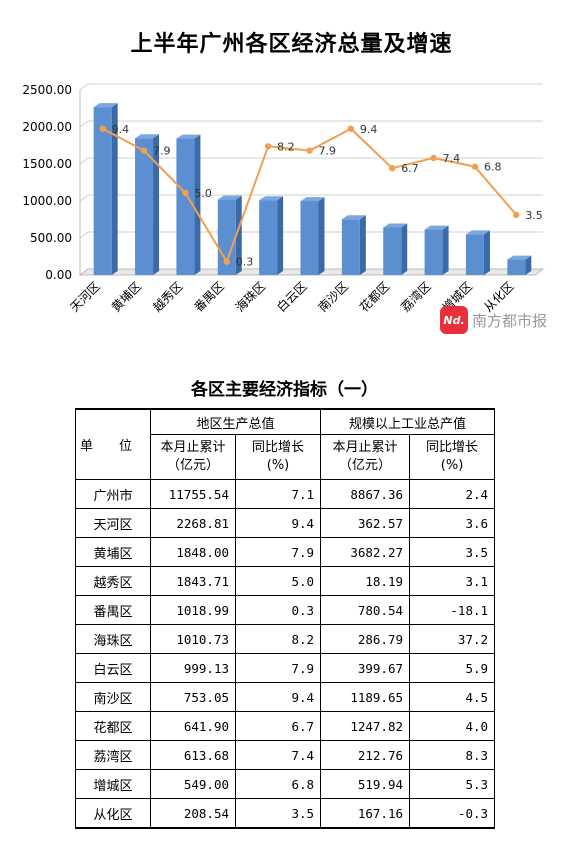 This screenshot has width=583, height=853. Describe the element at coordinates (365, 610) in the screenshot. I see `value-cell: 780.54` at that location.